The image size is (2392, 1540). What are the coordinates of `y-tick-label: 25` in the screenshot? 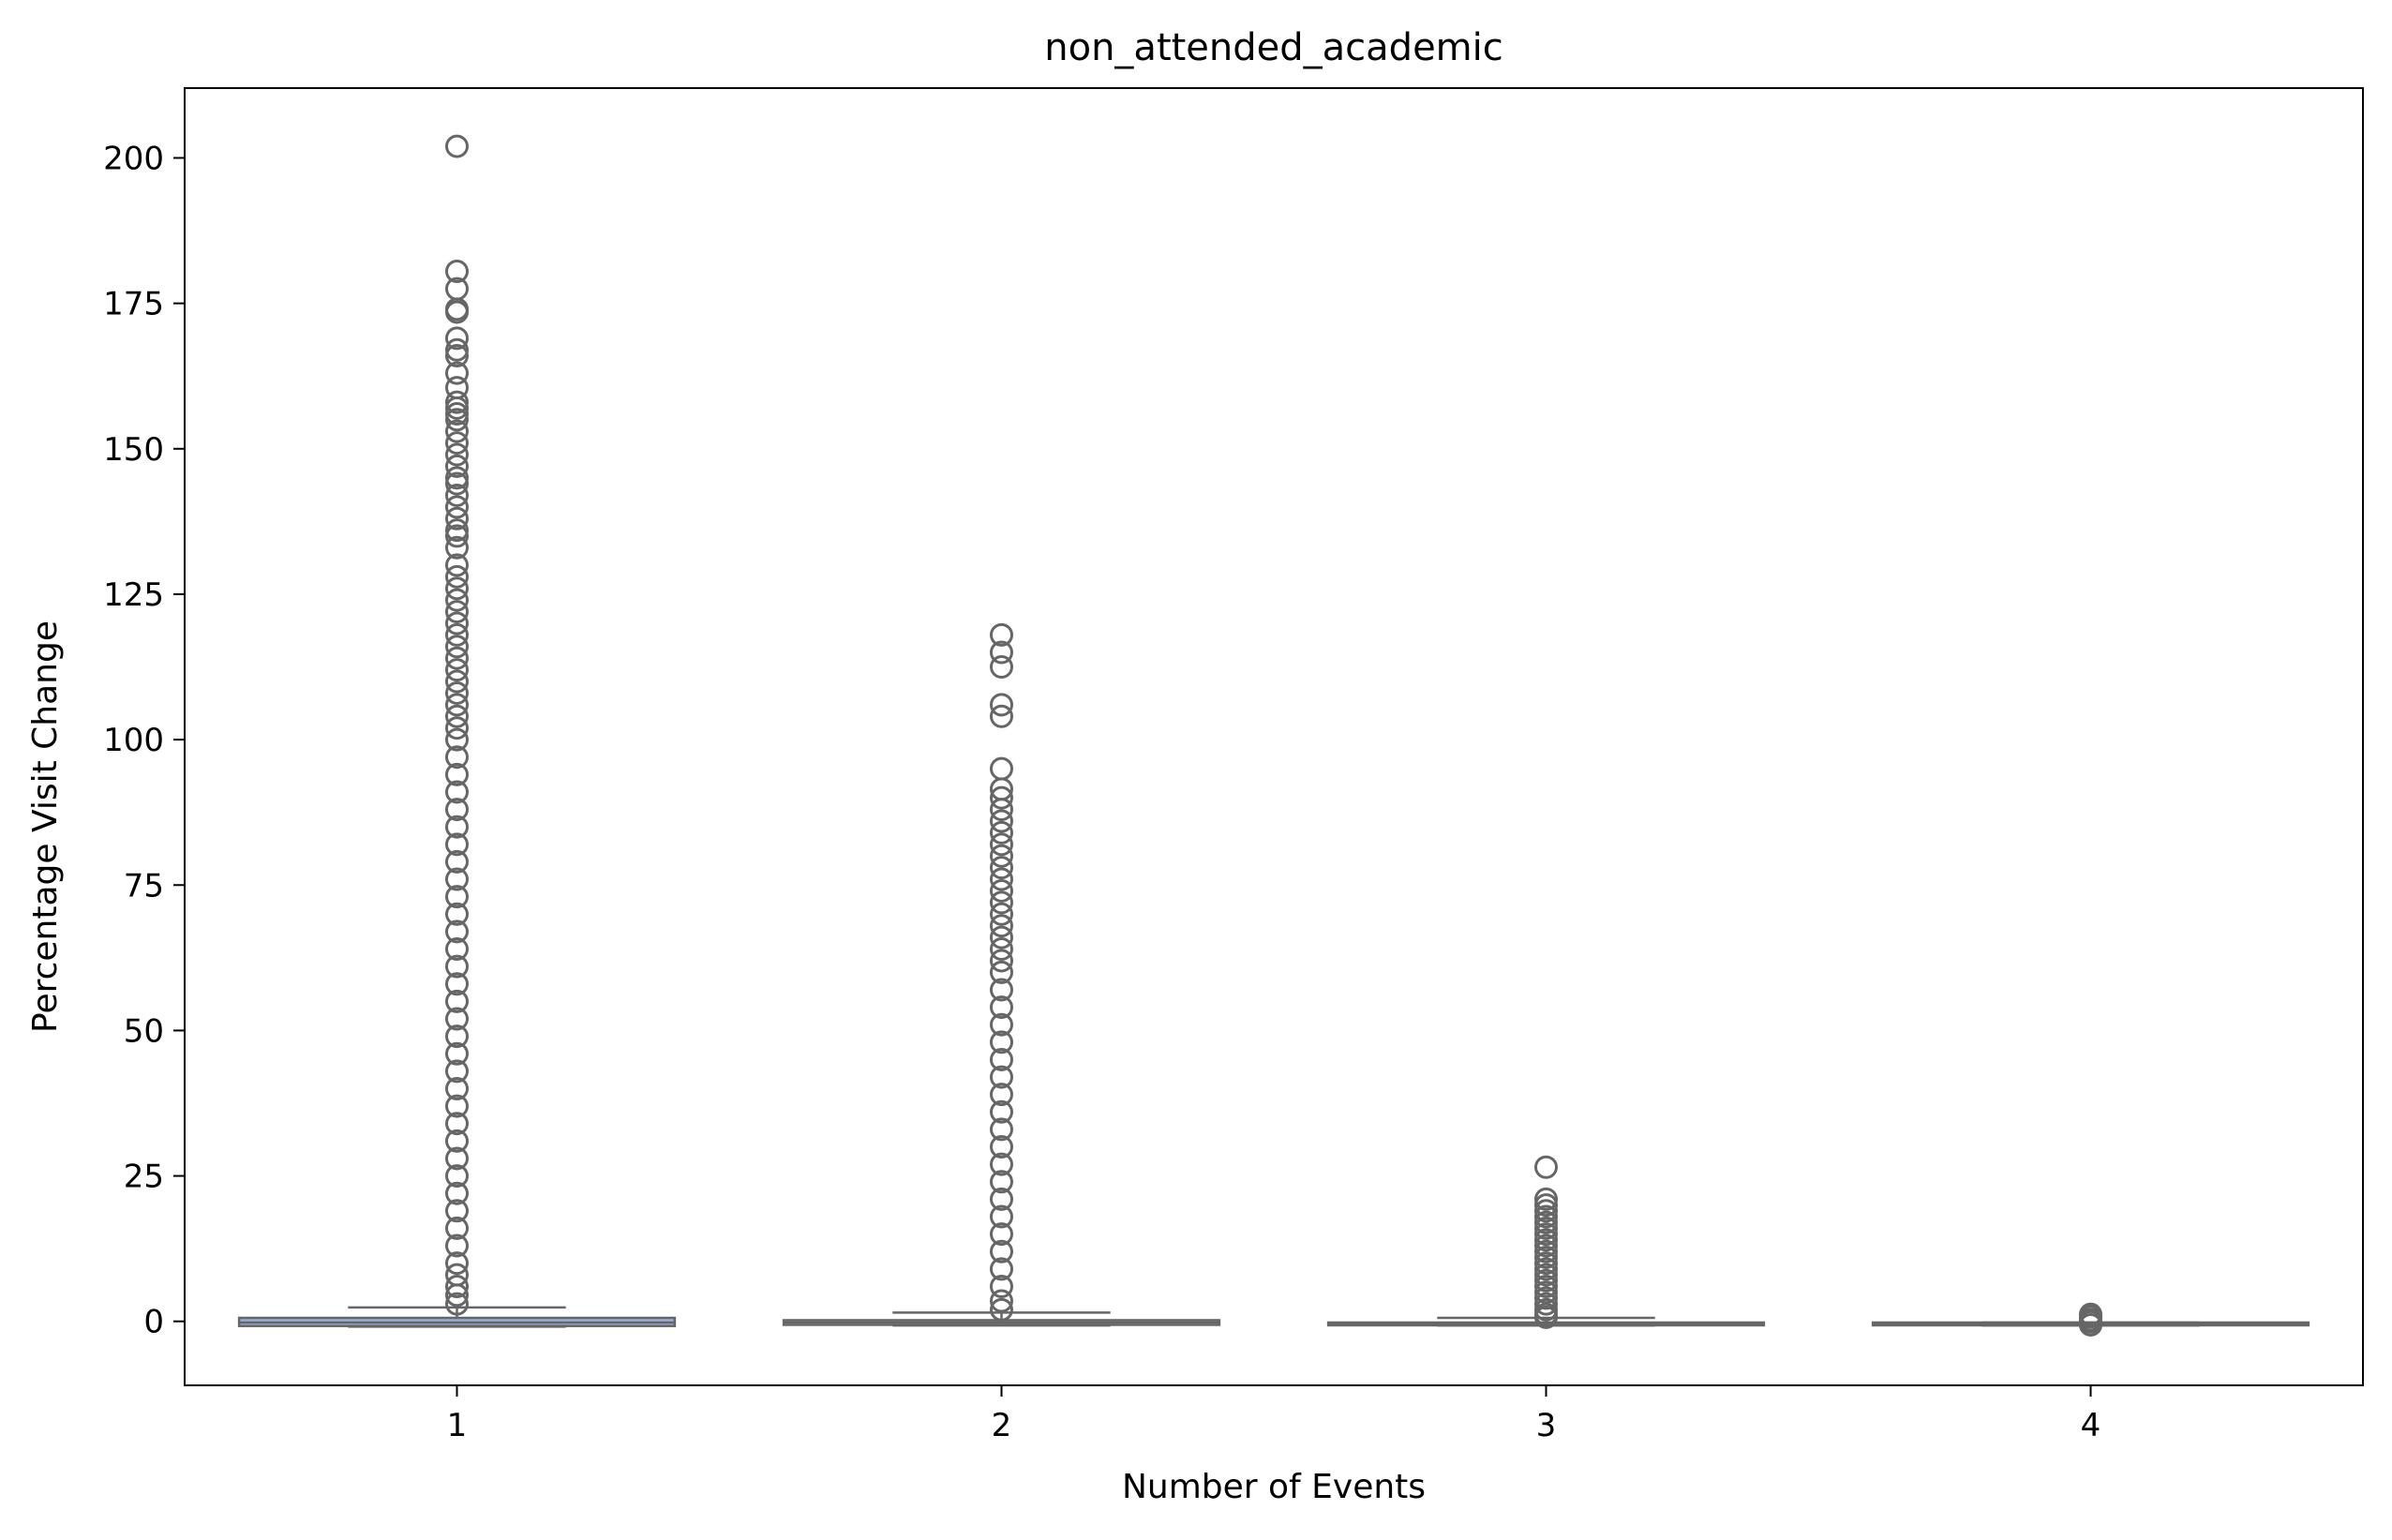 It's located at (144, 1177).